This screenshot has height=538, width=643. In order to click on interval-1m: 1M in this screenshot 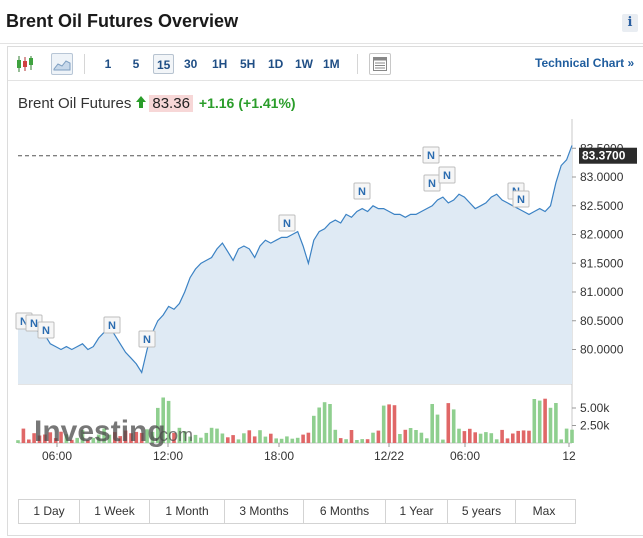, I will do `click(331, 64)`.